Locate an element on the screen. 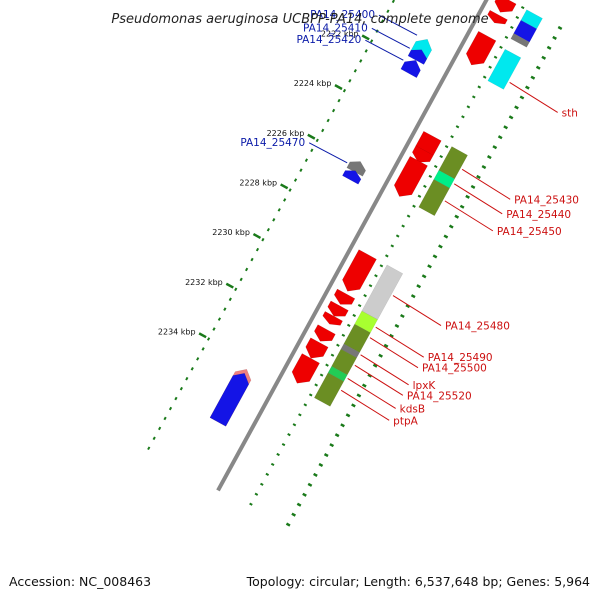 The image size is (600, 600). gene-label-right: PA14_25490 is located at coordinates (460, 358).